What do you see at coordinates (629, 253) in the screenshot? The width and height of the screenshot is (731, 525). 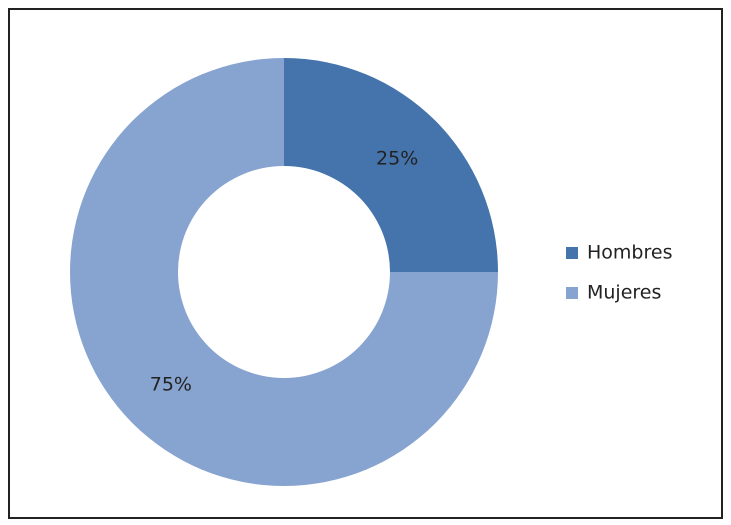 I see `legend-label: Hombres` at bounding box center [629, 253].